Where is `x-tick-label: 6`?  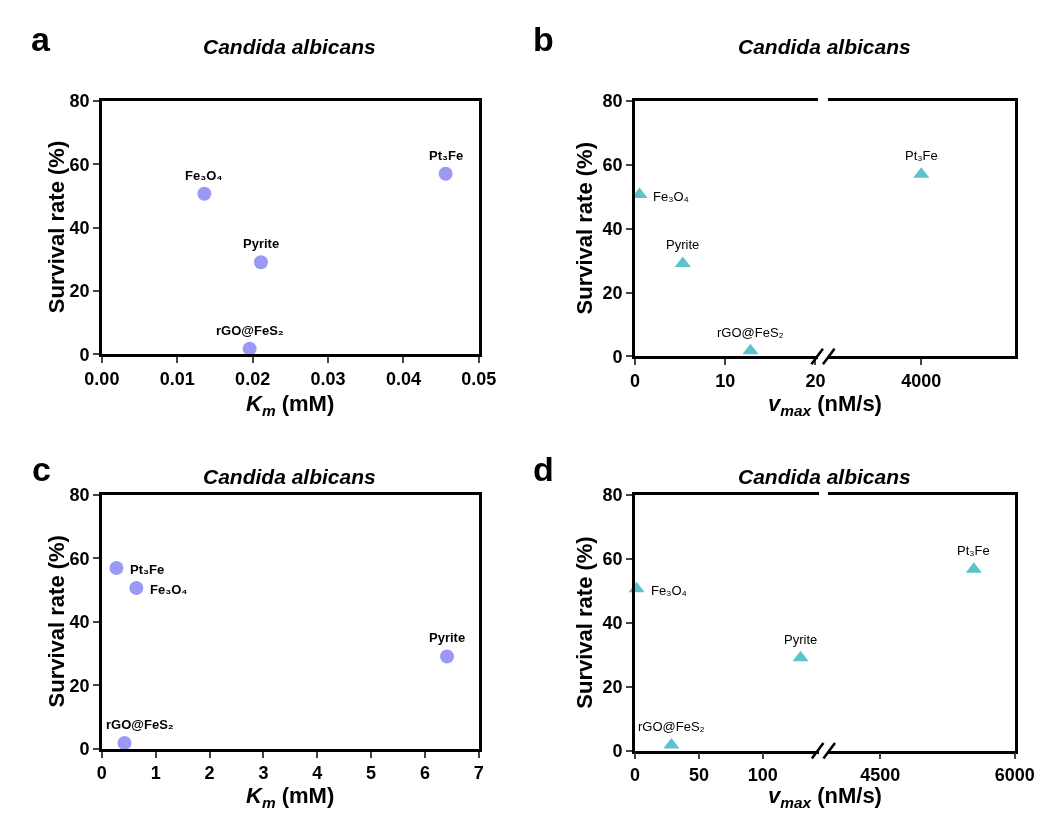 x-tick-label: 6 is located at coordinates (424, 773).